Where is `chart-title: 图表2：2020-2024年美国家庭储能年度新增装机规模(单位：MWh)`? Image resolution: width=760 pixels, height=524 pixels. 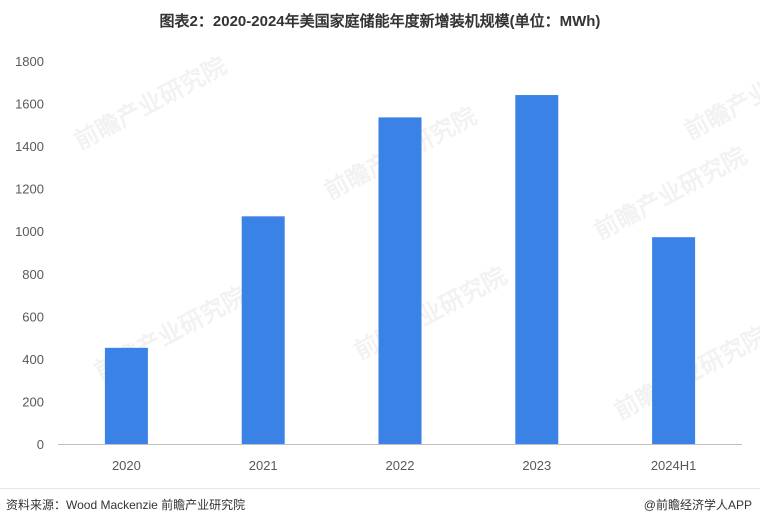 chart-title: 图表2：2020-2024年美国家庭储能年度新增装机规模(单位：MWh) is located at coordinates (380, 21).